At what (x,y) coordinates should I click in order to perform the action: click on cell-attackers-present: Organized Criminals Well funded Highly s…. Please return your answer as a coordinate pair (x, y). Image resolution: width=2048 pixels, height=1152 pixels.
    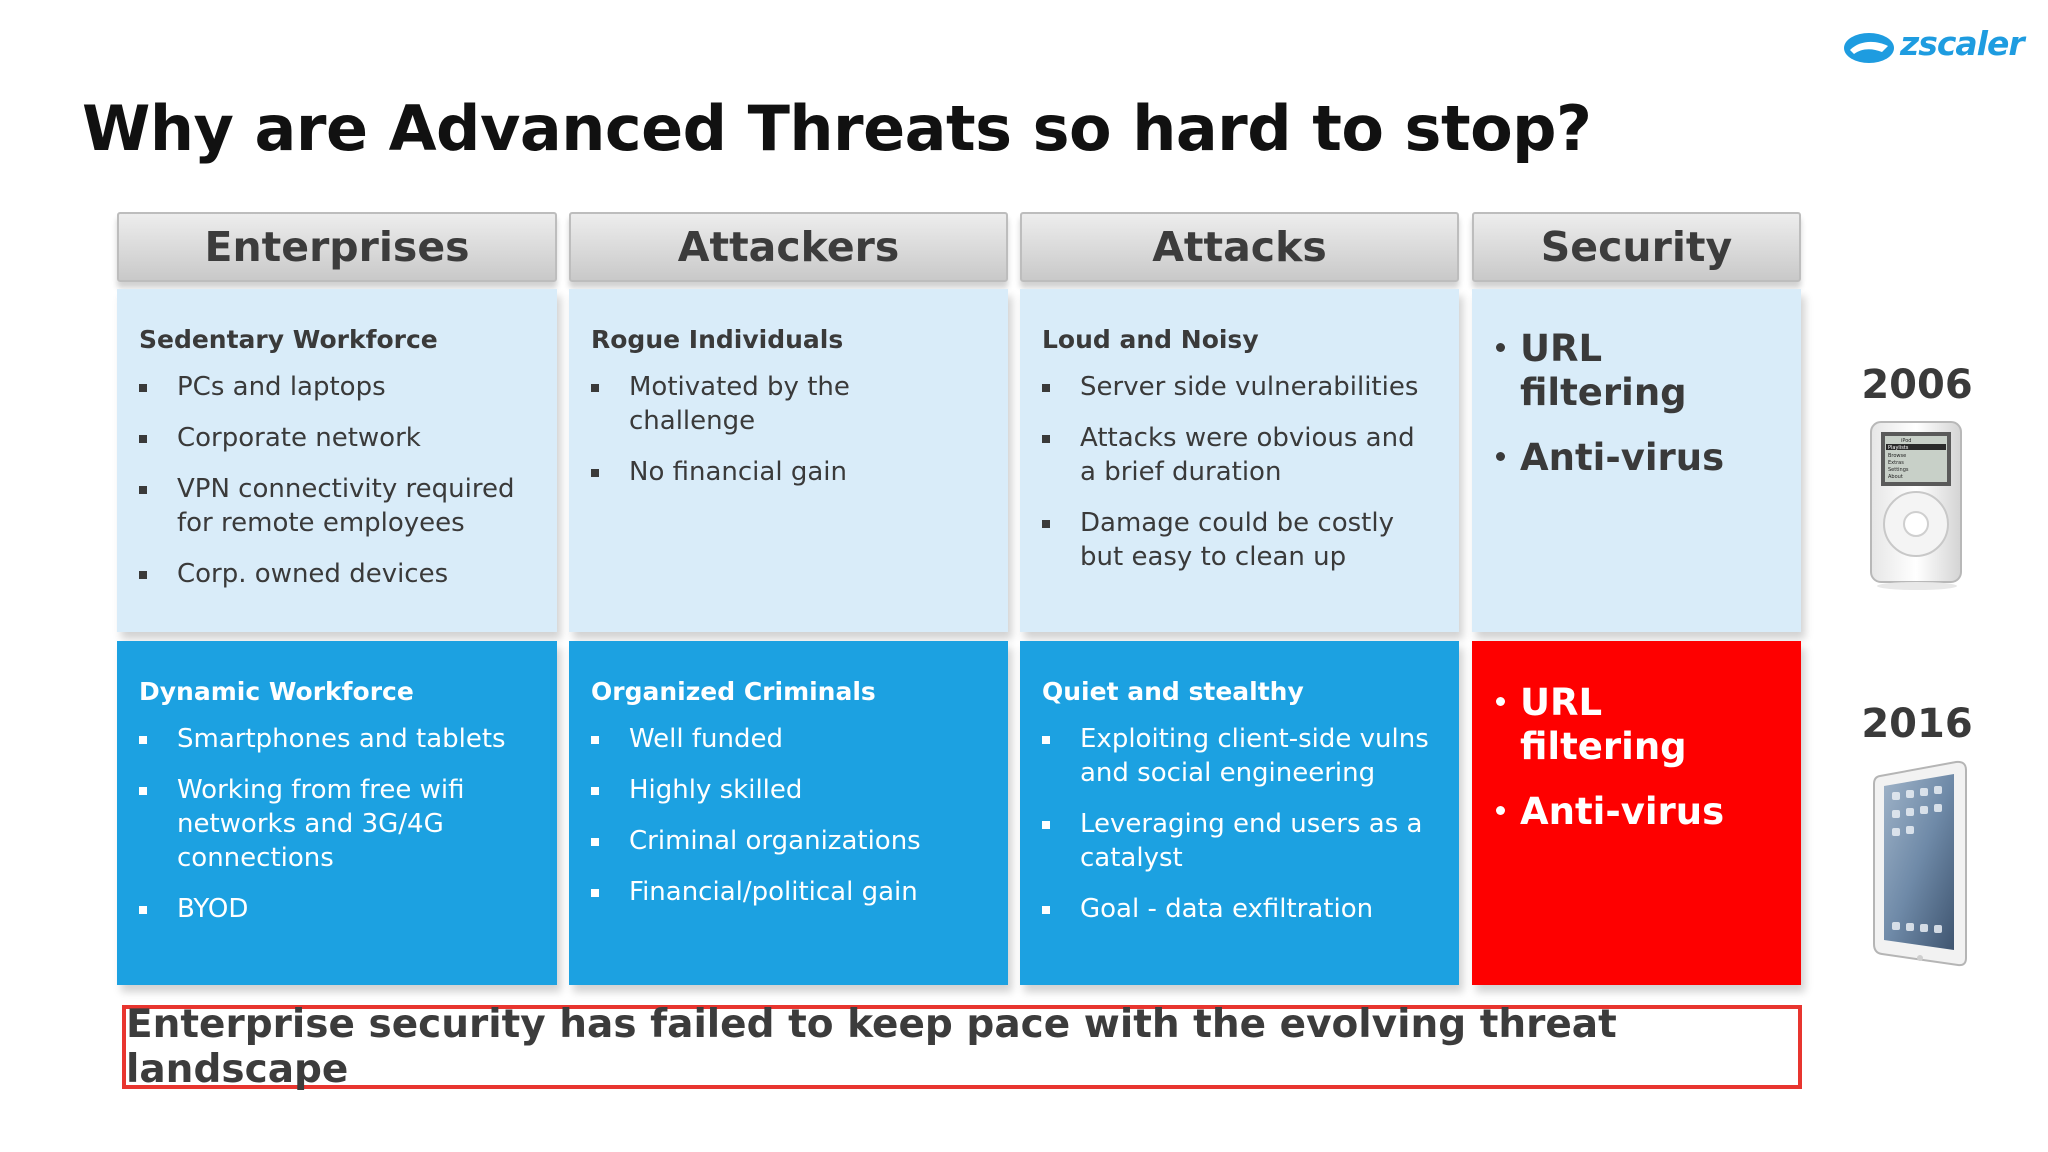
    Looking at the image, I should click on (788, 813).